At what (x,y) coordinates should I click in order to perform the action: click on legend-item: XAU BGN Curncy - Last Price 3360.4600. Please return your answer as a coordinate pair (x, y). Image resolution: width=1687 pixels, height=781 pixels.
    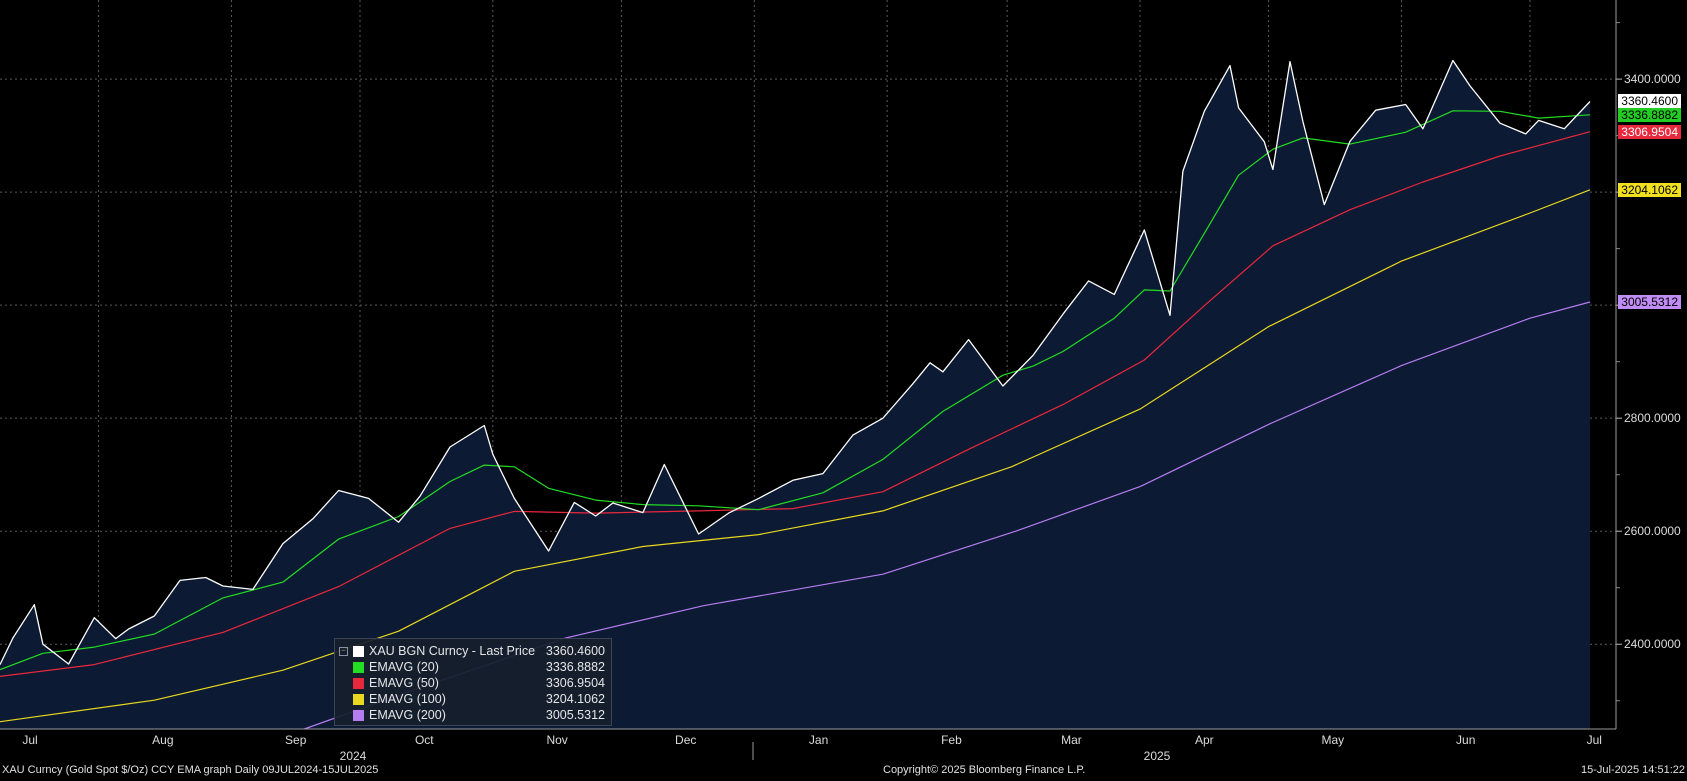
    Looking at the image, I should click on (479, 651).